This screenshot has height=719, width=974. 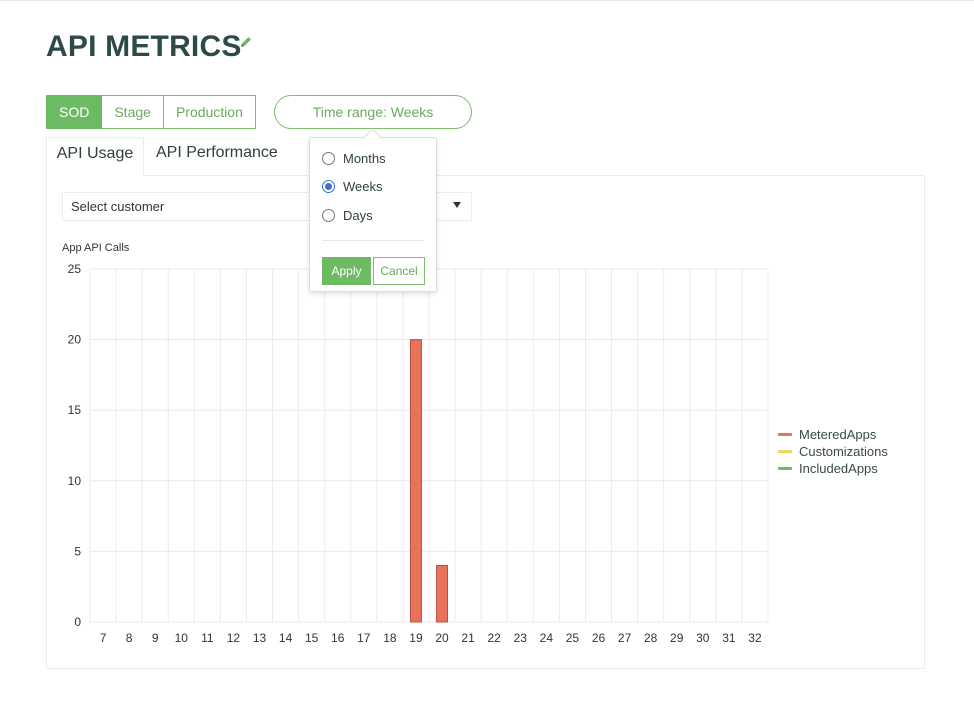 What do you see at coordinates (416, 638) in the screenshot?
I see `x-tick-label: 19` at bounding box center [416, 638].